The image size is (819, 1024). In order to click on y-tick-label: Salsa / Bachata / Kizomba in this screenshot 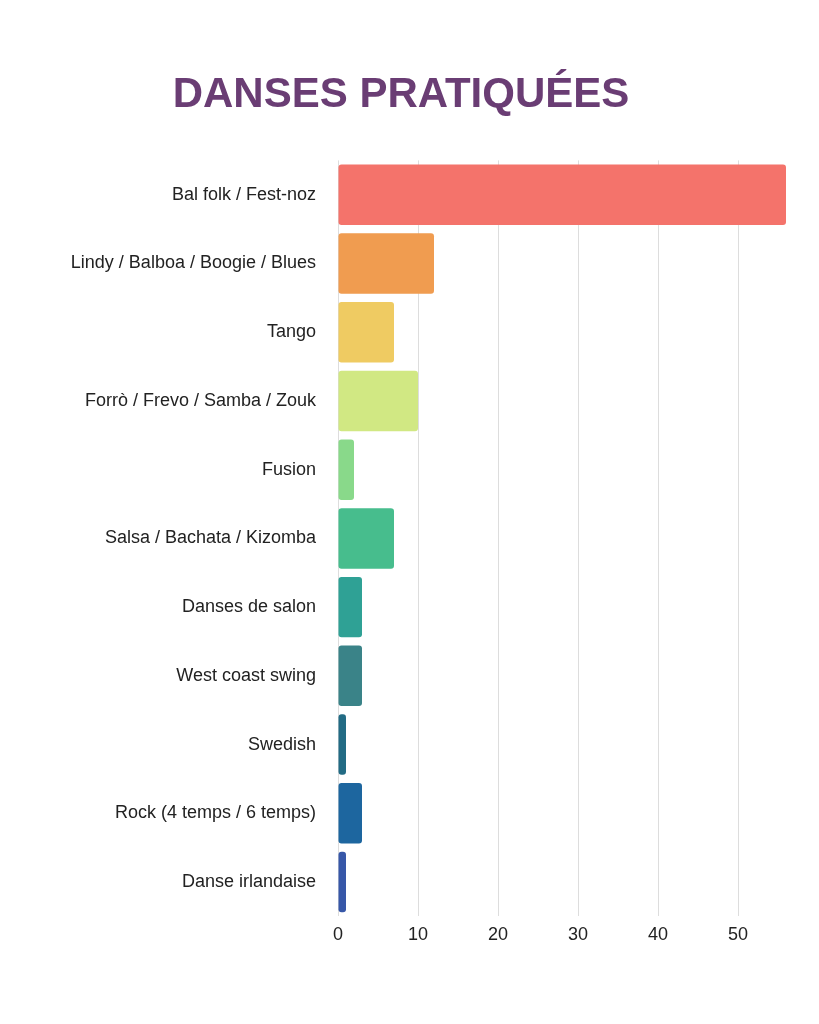, I will do `click(210, 537)`.